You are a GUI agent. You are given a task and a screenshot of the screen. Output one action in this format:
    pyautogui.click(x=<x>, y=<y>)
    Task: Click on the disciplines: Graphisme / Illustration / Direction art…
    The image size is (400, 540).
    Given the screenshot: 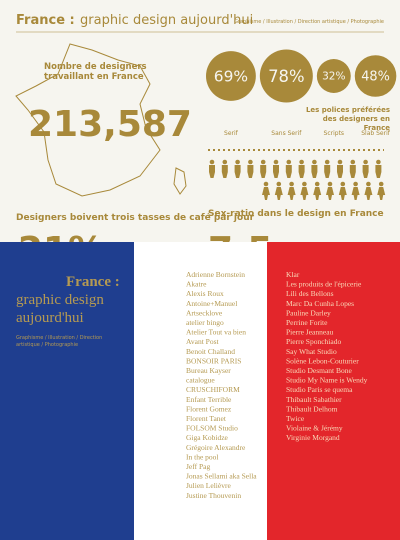 What is the action you would take?
    pyautogui.click(x=309, y=22)
    